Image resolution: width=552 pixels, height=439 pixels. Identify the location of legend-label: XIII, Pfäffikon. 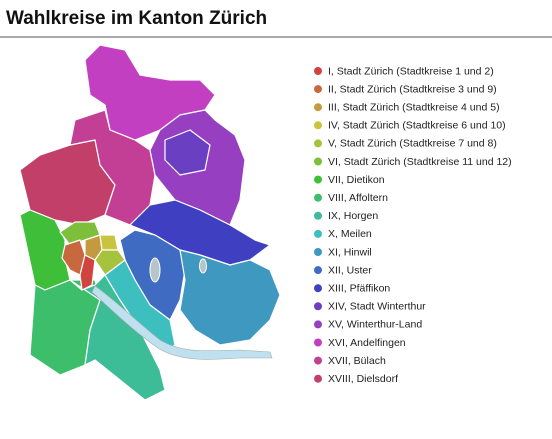
(359, 288).